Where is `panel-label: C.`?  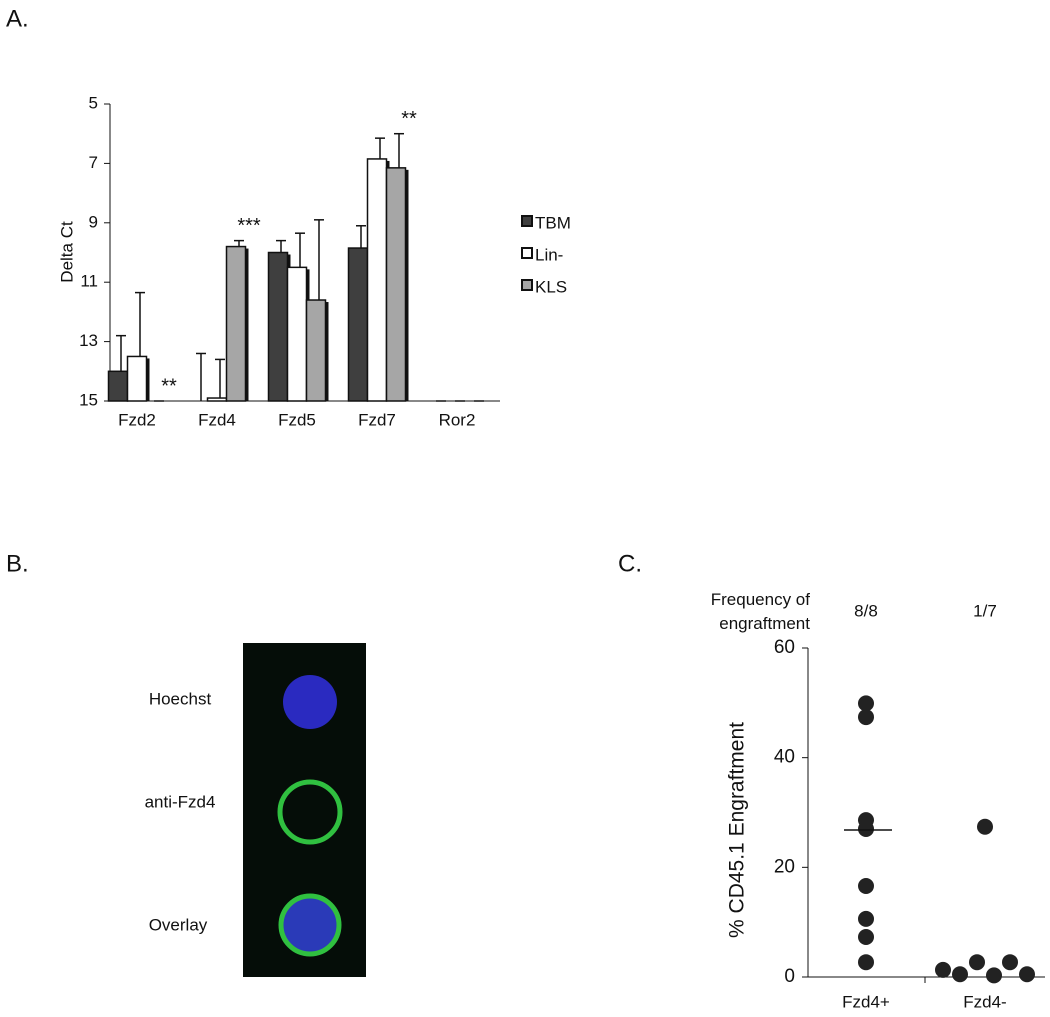
panel-label: C. is located at coordinates (630, 563).